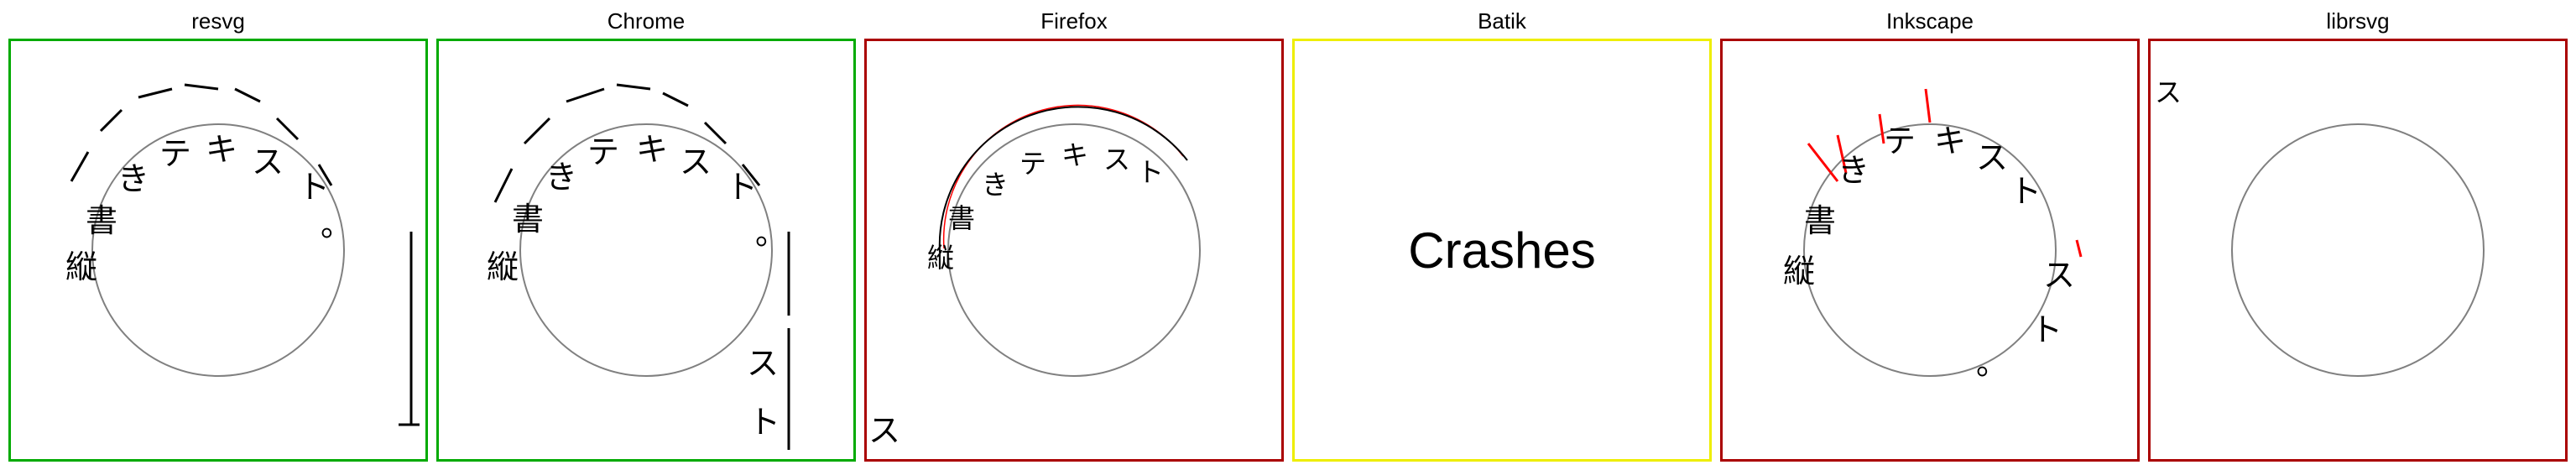  I want to click on glyph-10: 。, so click(1992, 363).